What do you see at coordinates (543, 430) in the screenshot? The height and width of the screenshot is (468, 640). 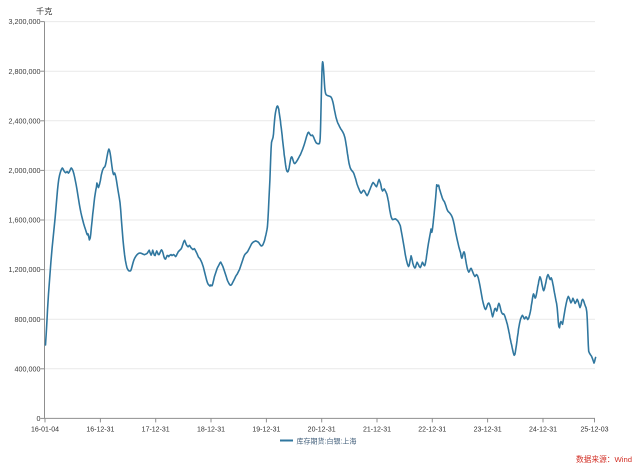 I see `svg-text: 24-12-31` at bounding box center [543, 430].